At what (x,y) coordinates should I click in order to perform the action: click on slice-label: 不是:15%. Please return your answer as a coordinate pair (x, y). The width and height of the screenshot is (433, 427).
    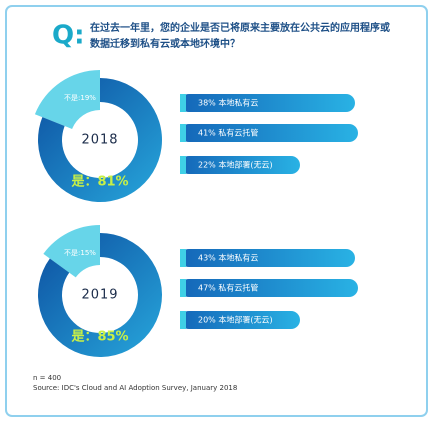
    Looking at the image, I should click on (80, 253).